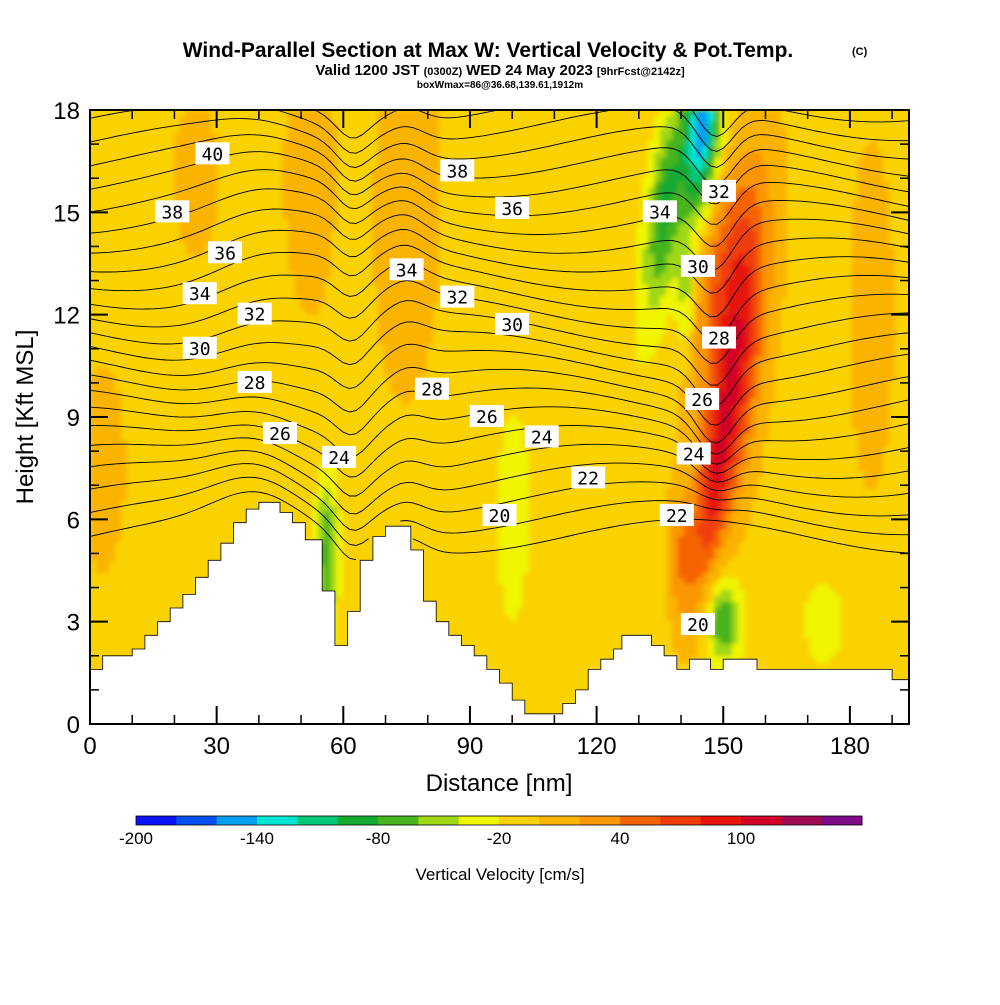 The height and width of the screenshot is (1005, 1000). What do you see at coordinates (216, 746) in the screenshot?
I see `x-tick-label: 30` at bounding box center [216, 746].